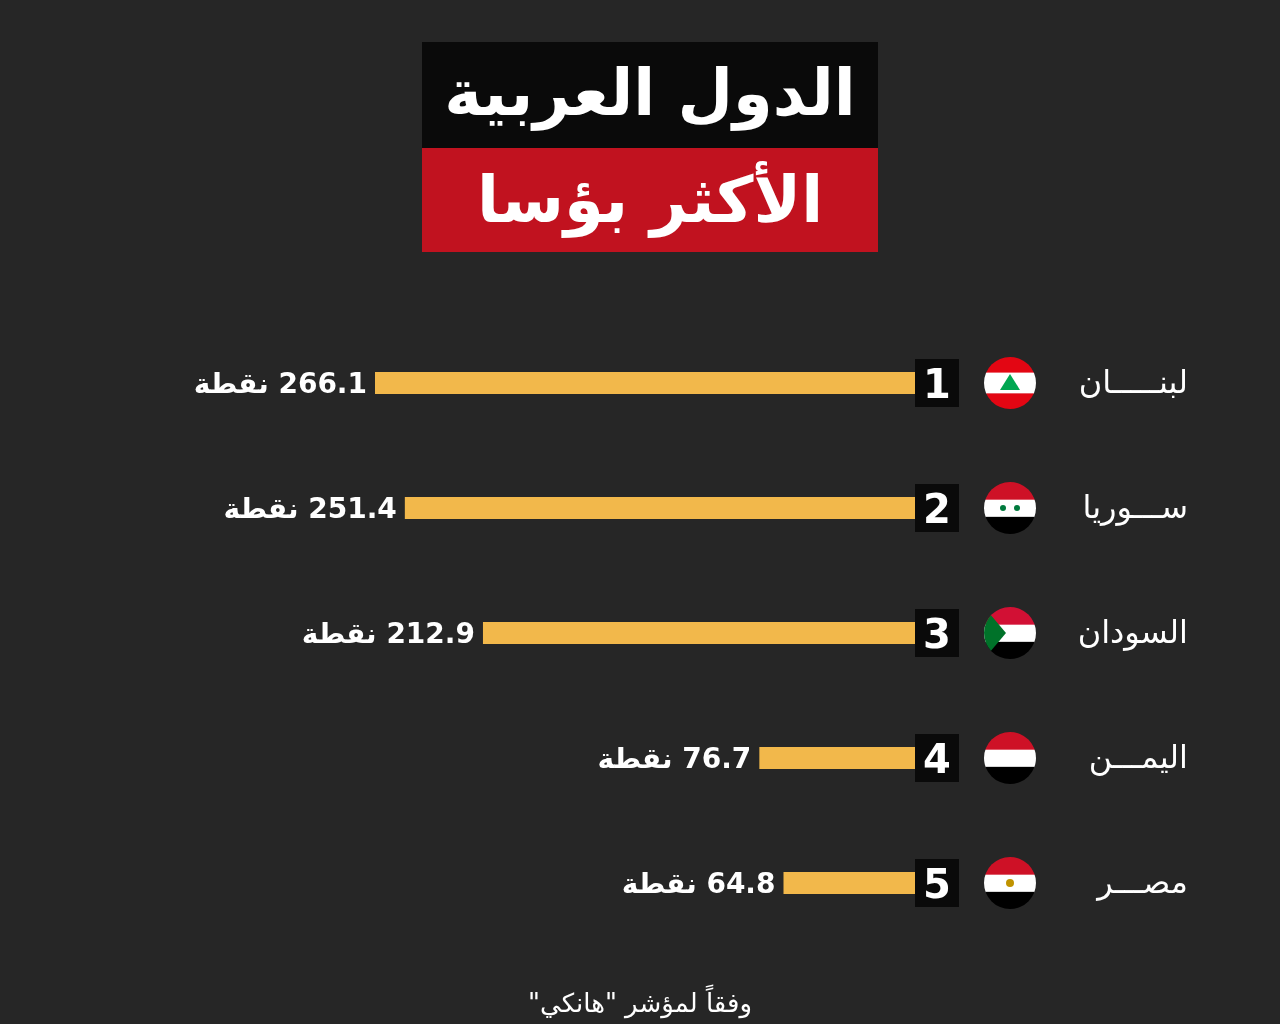  I want to click on text: 5, so click(937, 884).